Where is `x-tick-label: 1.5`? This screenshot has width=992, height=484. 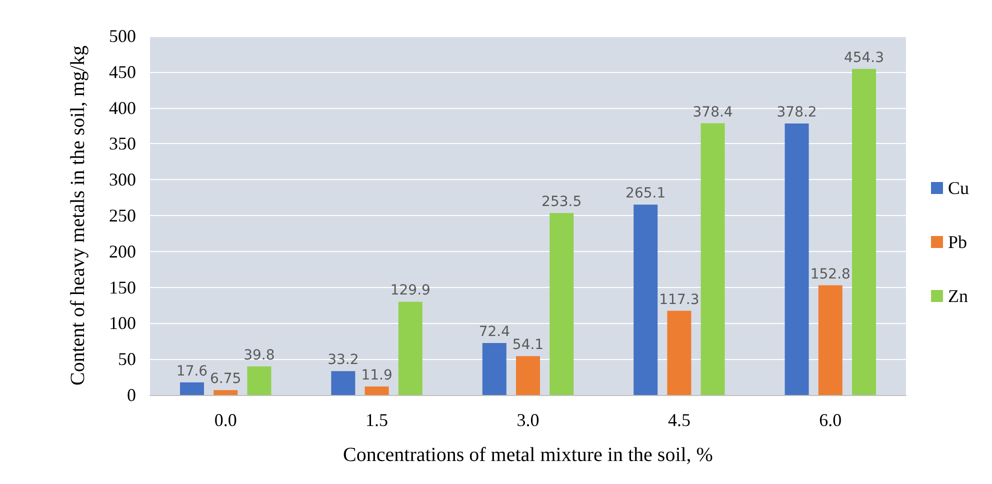
x-tick-label: 1.5 is located at coordinates (377, 420).